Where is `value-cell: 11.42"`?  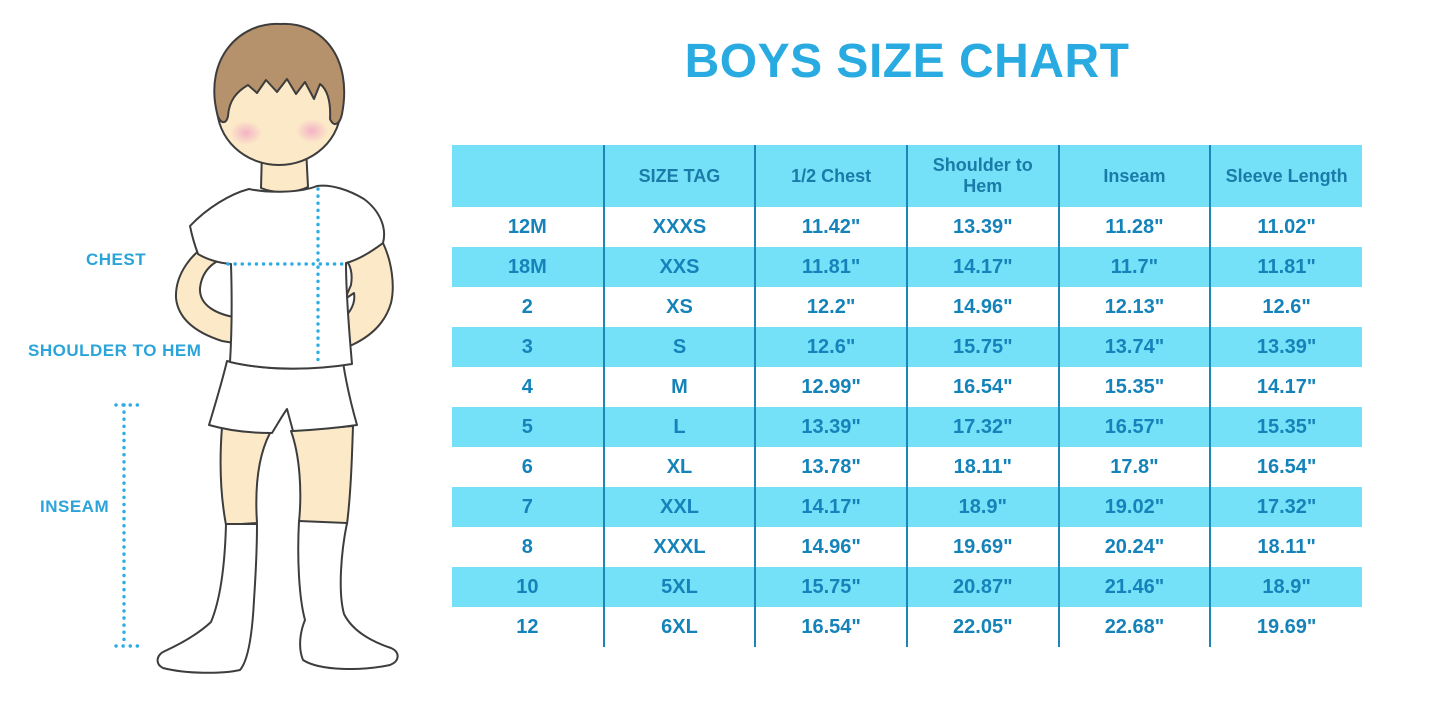 value-cell: 11.42" is located at coordinates (830, 227).